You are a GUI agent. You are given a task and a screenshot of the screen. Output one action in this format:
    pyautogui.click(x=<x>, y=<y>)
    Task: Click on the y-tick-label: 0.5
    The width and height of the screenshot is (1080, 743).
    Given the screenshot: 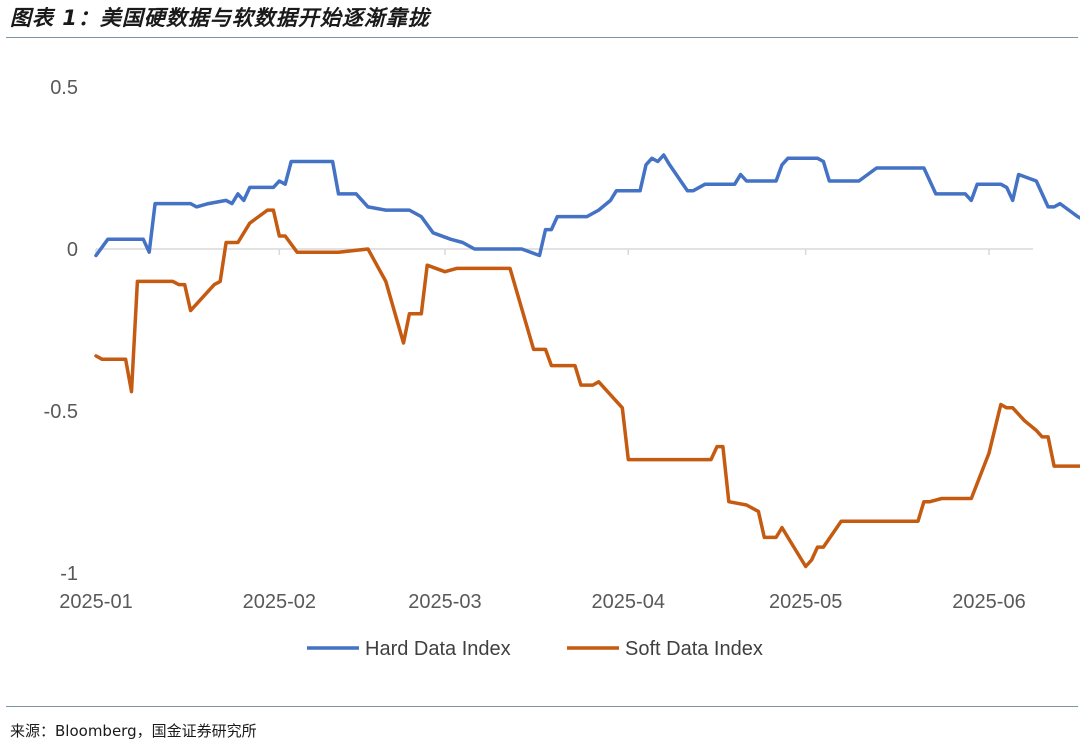 What is the action you would take?
    pyautogui.click(x=64, y=88)
    